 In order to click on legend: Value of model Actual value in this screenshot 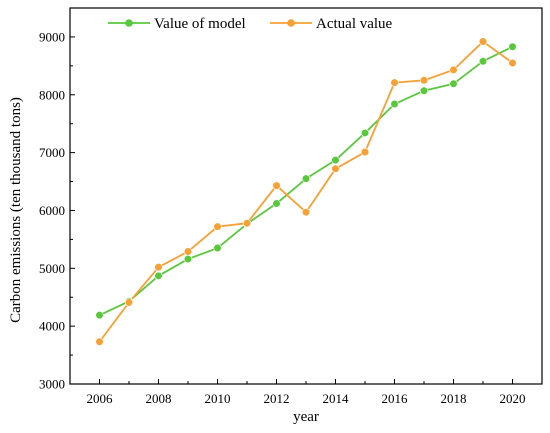, I will do `click(250, 24)`.